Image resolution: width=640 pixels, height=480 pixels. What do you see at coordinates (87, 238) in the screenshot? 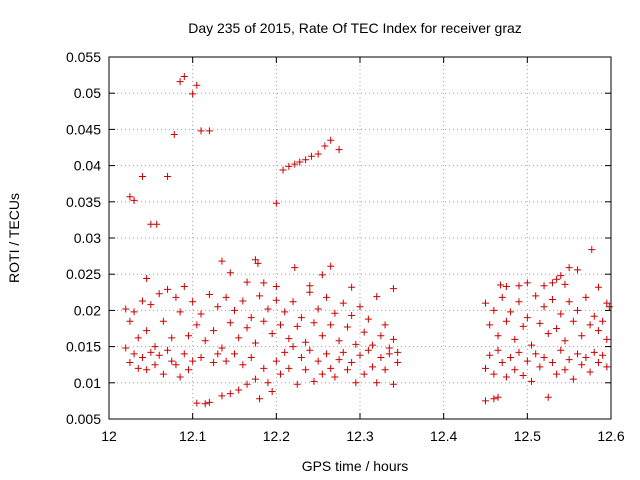
I see `y-tick-label: 0.03` at bounding box center [87, 238].